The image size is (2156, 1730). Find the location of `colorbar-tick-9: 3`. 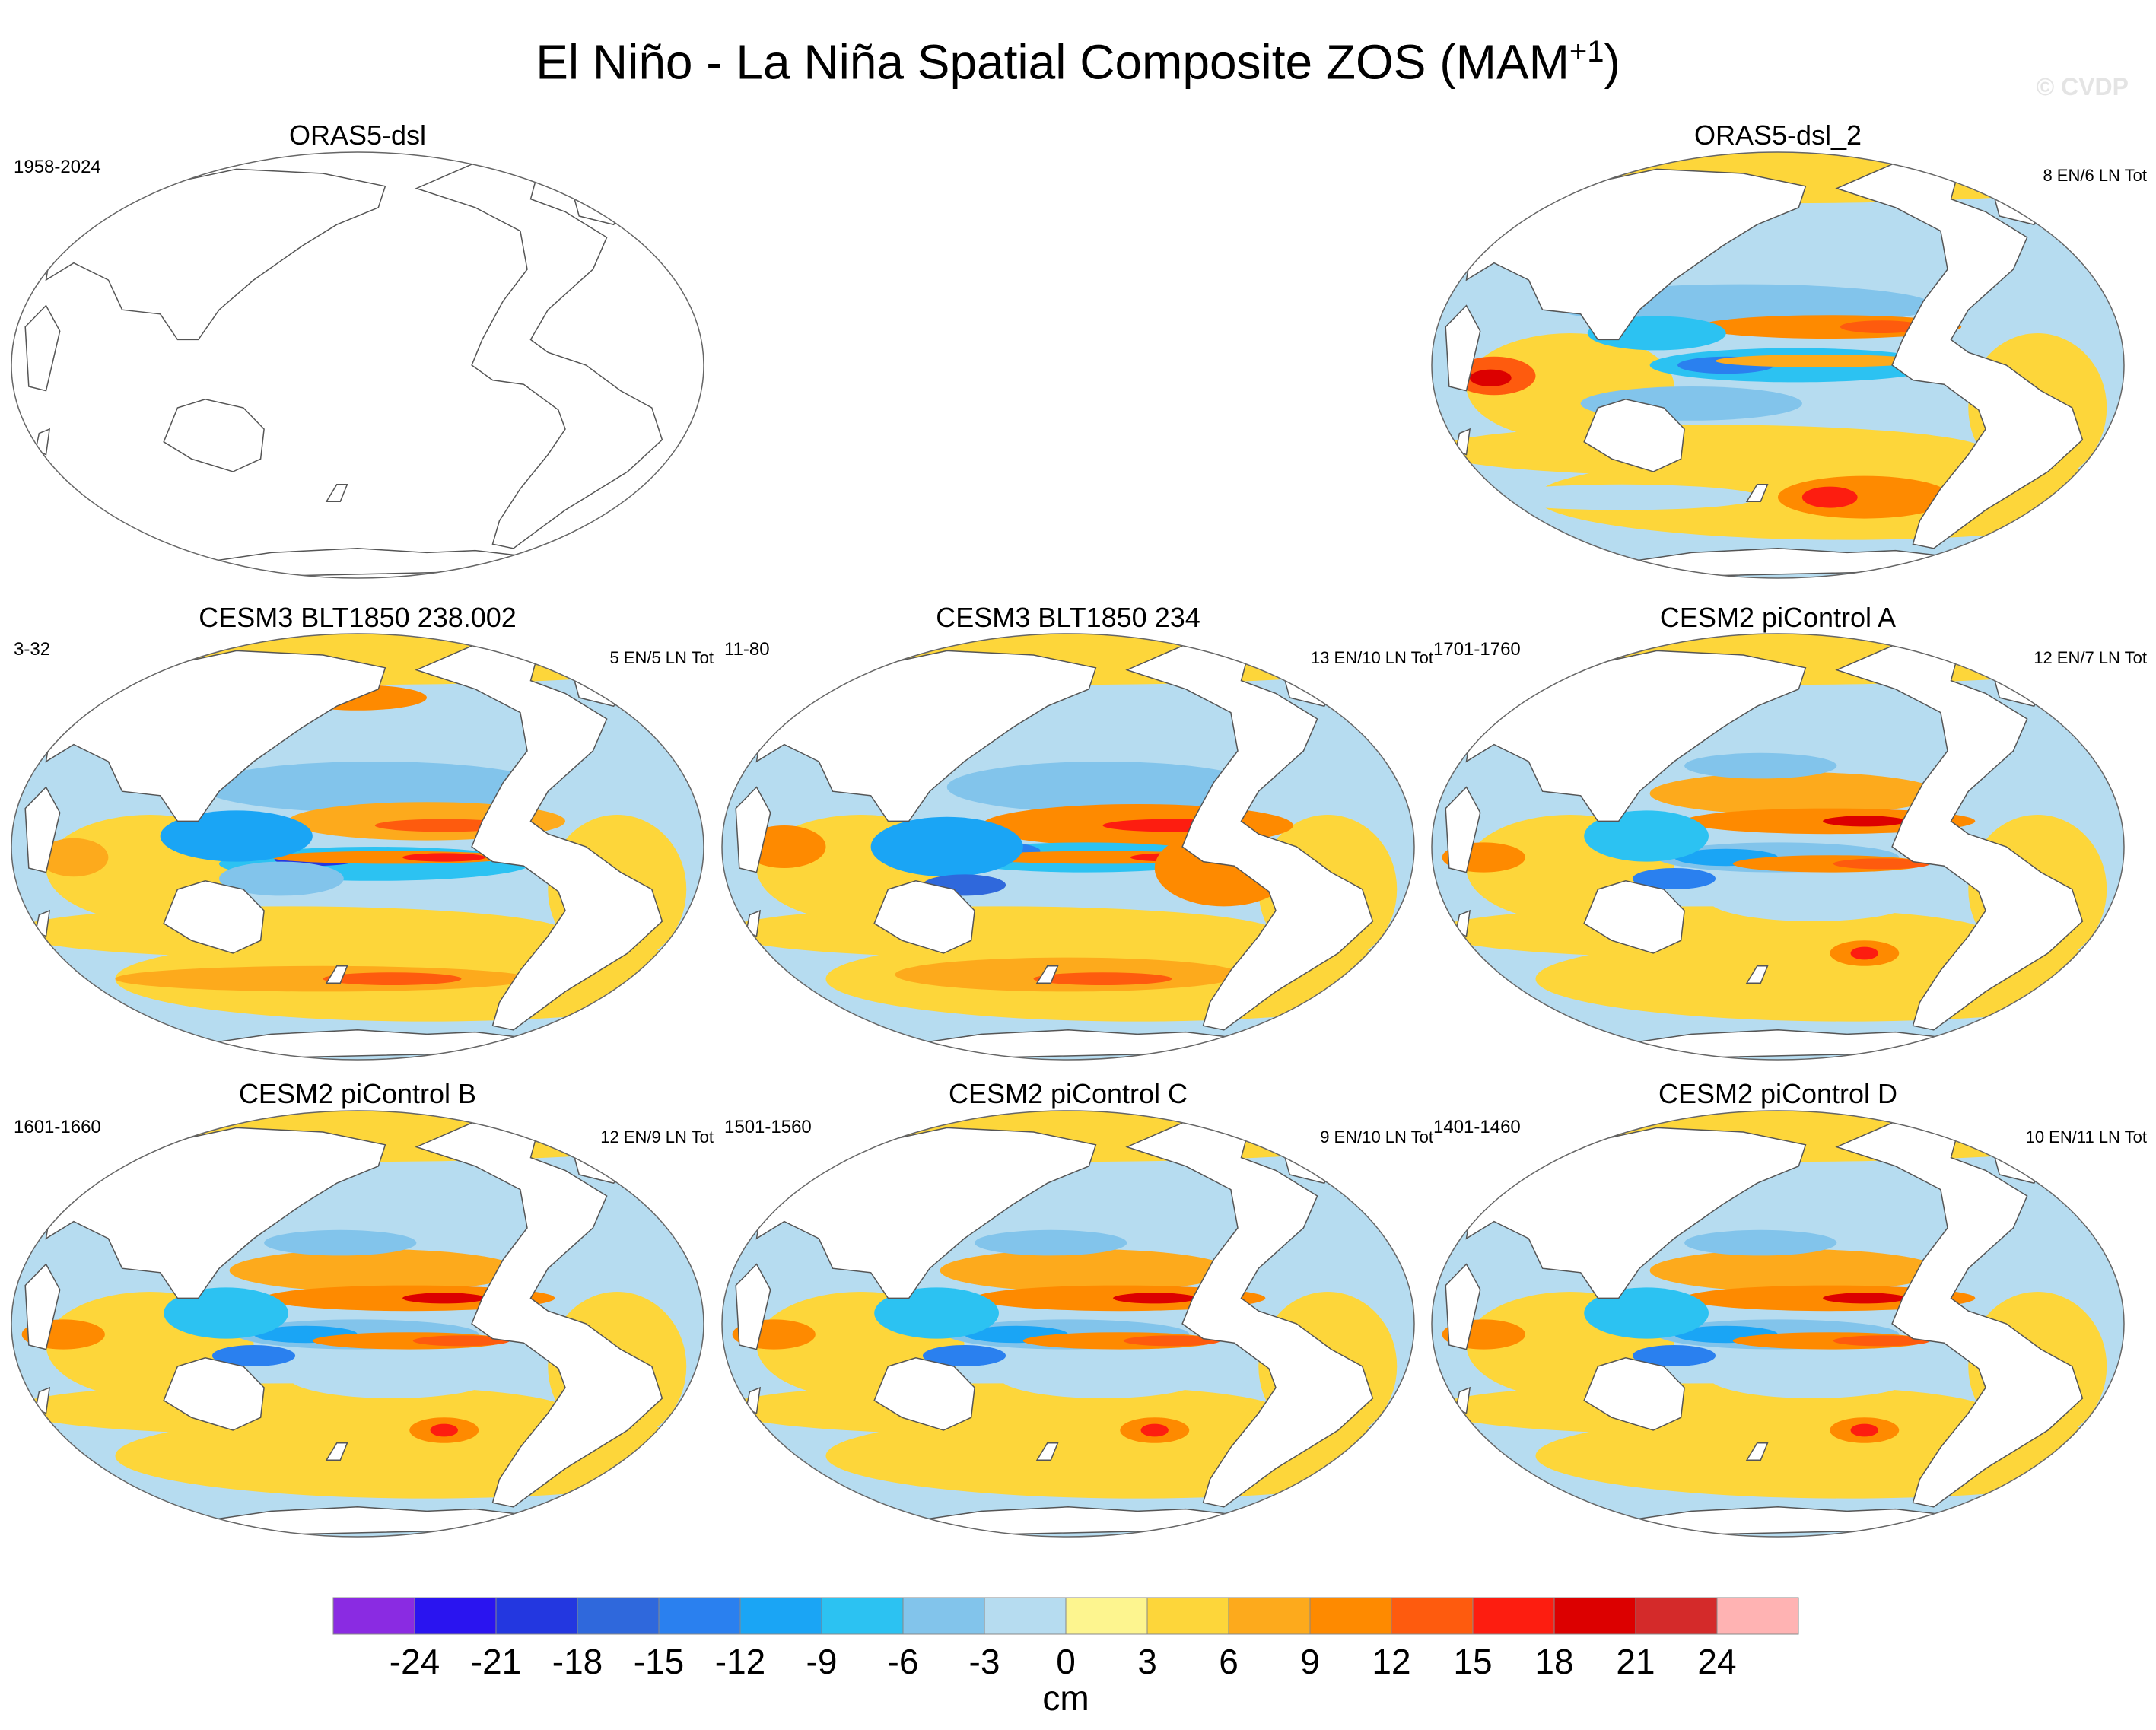

colorbar-tick-9: 3 is located at coordinates (1147, 1661).